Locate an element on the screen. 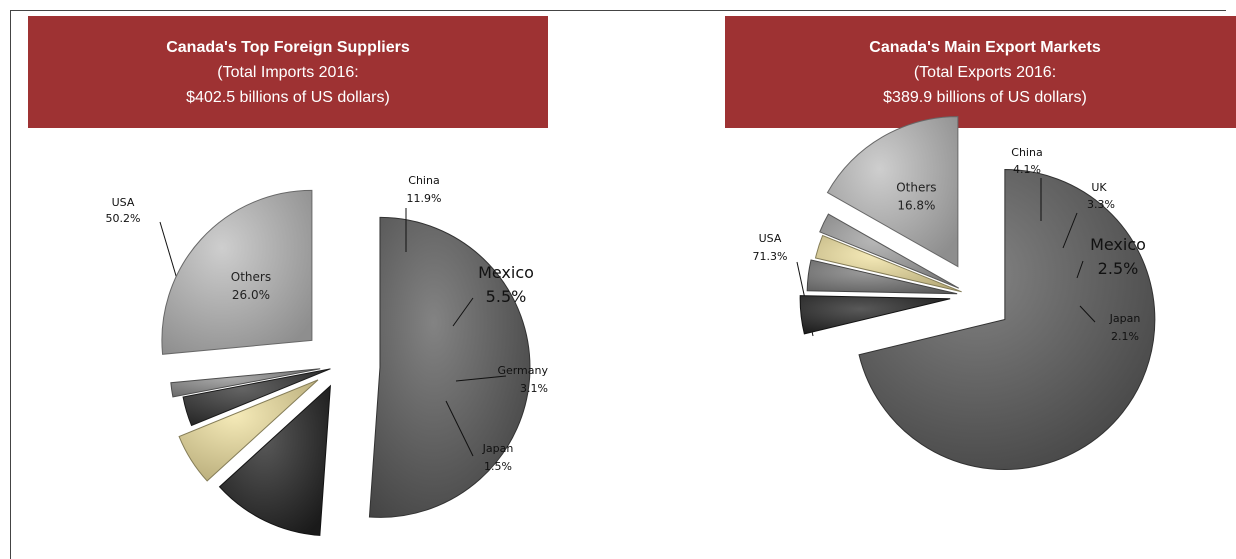 Image resolution: width=1236 pixels, height=559 pixels. slice-value-others: 16.8% is located at coordinates (916, 205).